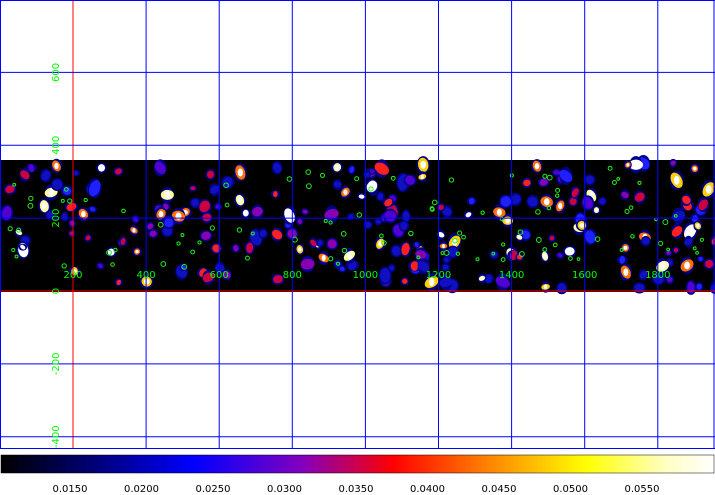 This screenshot has width=715, height=495. What do you see at coordinates (357, 464) in the screenshot?
I see `colorbar` at bounding box center [357, 464].